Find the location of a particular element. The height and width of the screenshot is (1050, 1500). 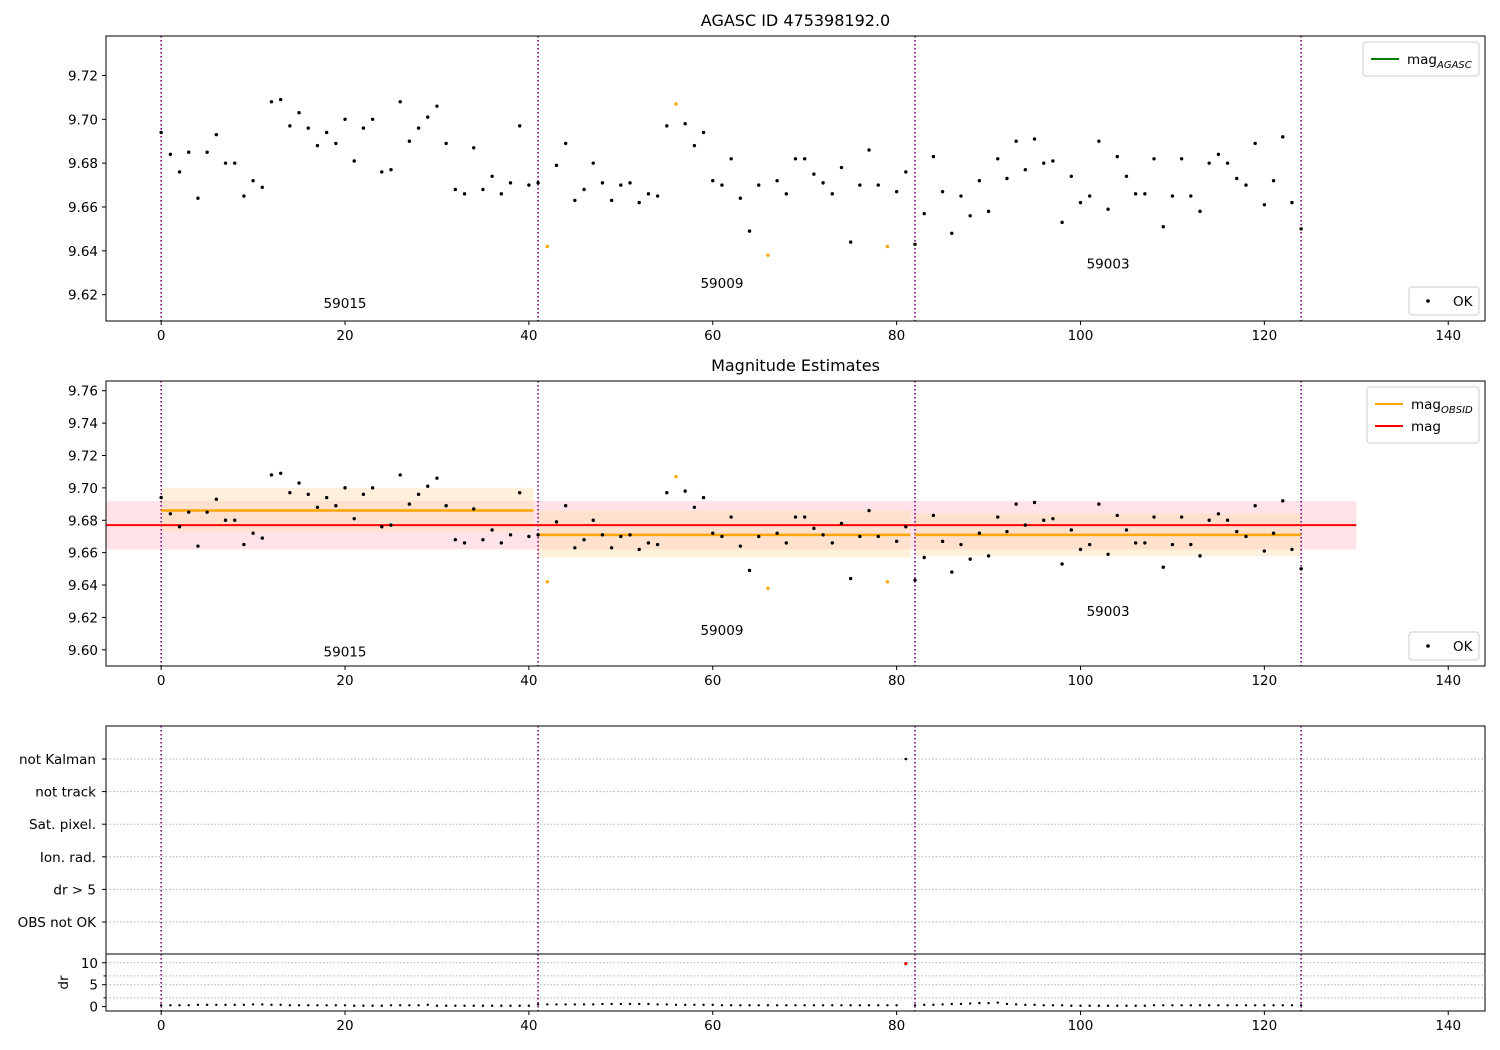

flag-point is located at coordinates (906, 759).